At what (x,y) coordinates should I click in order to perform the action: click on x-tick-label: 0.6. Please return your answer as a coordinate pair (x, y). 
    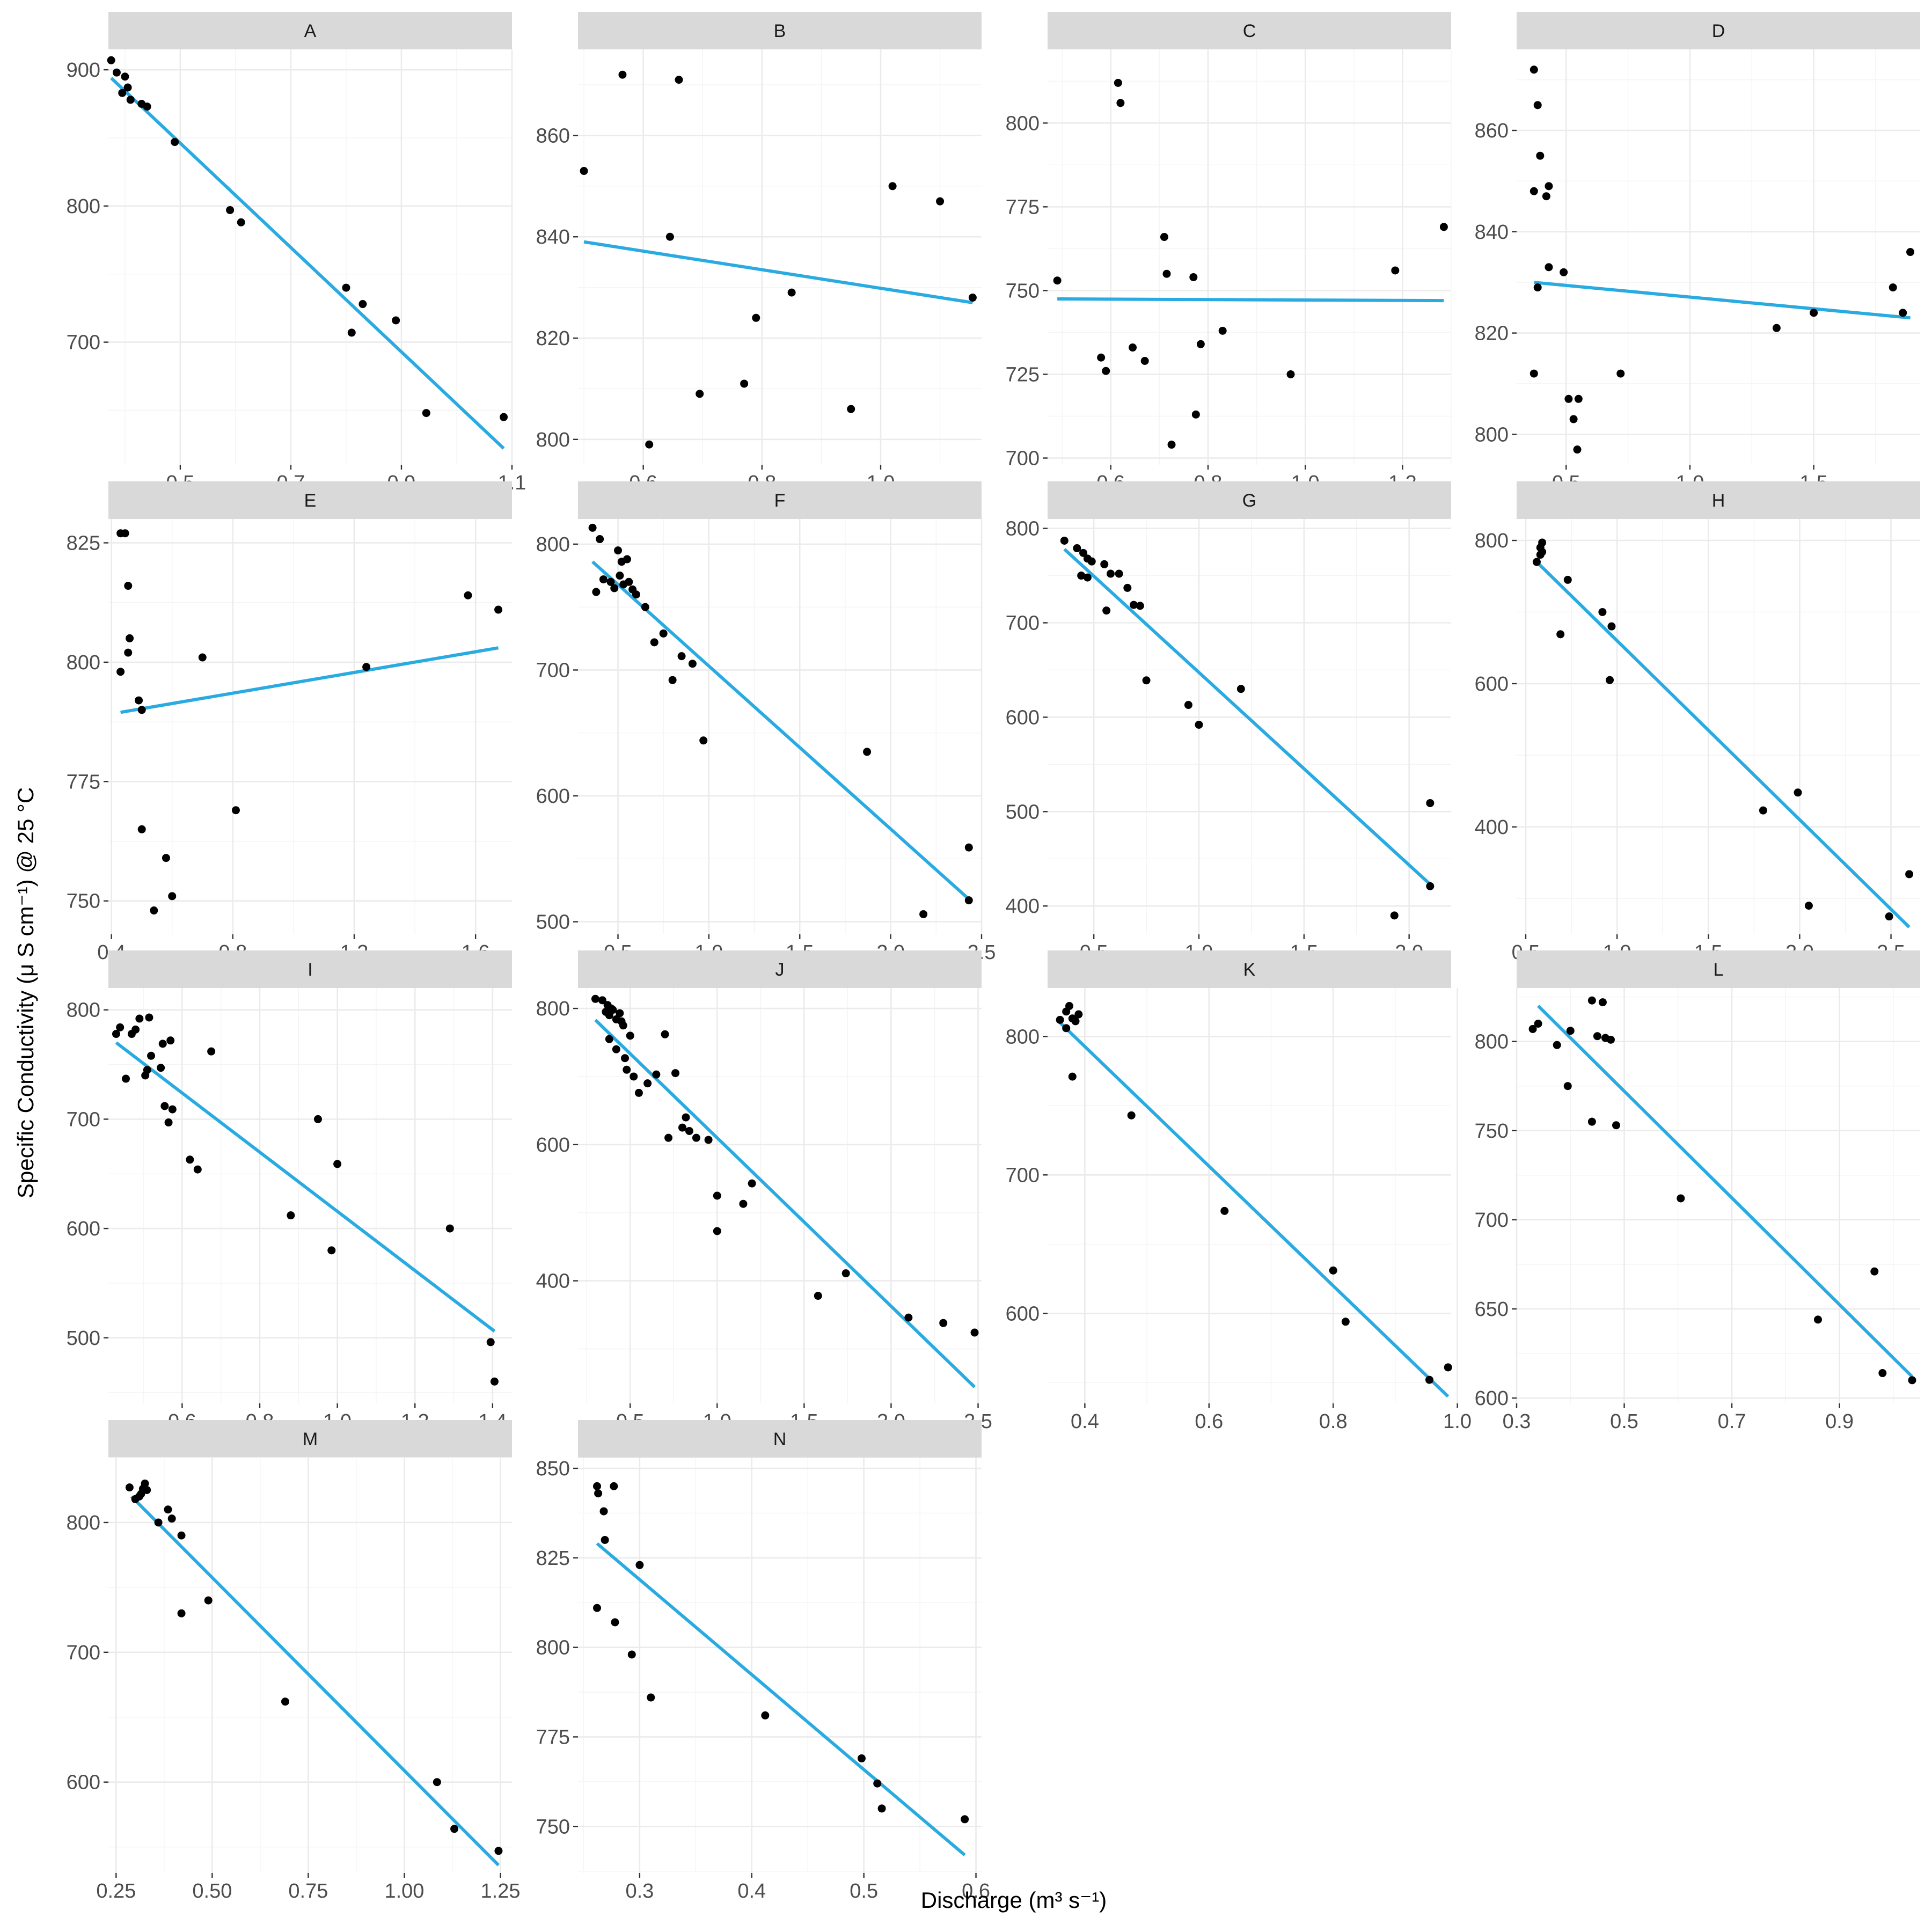
    Looking at the image, I should click on (1209, 1421).